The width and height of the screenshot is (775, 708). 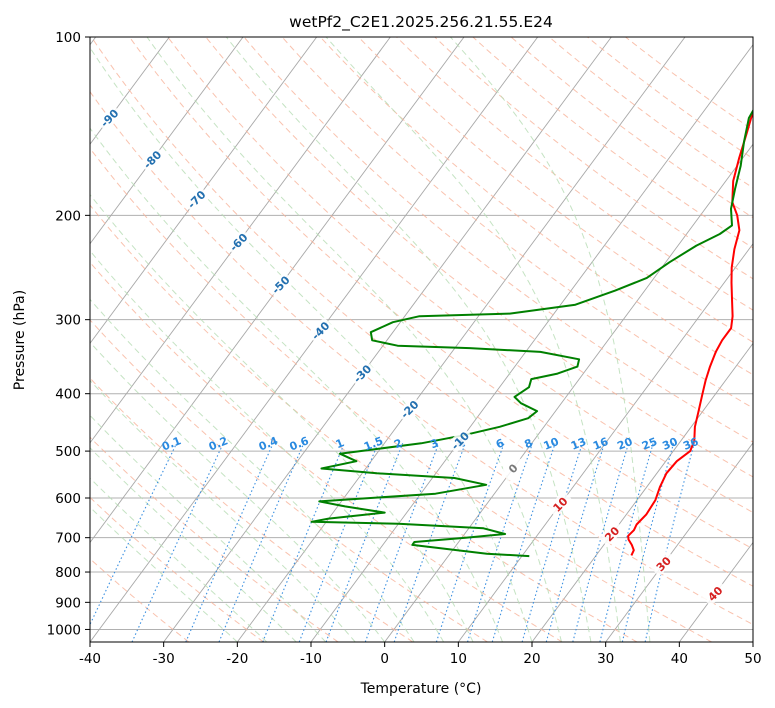 I want to click on y-tick-label: 800, so click(x=68, y=573).